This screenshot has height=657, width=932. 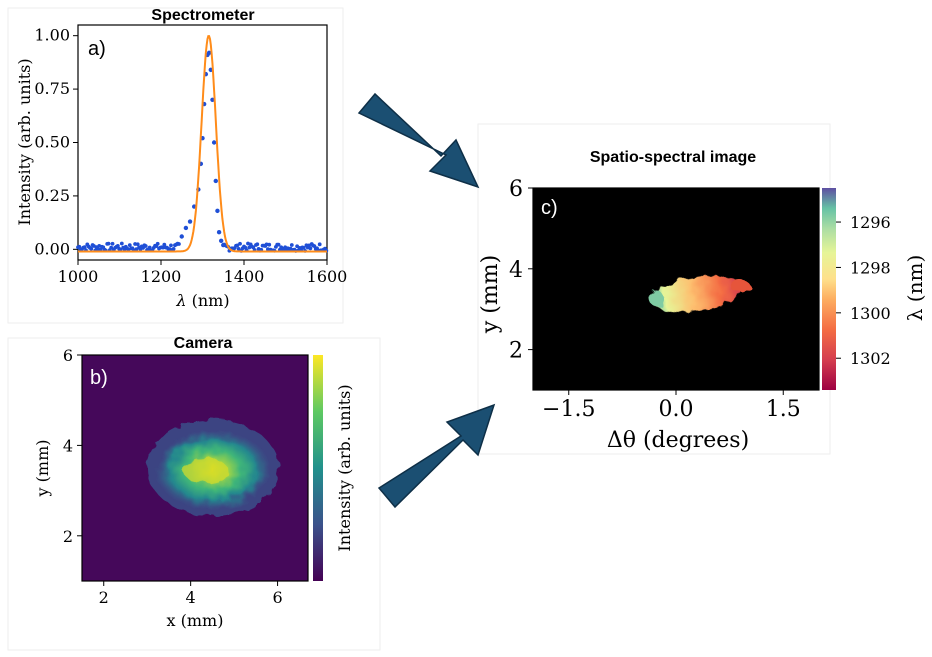 I want to click on plot-frame, so click(x=195, y=468).